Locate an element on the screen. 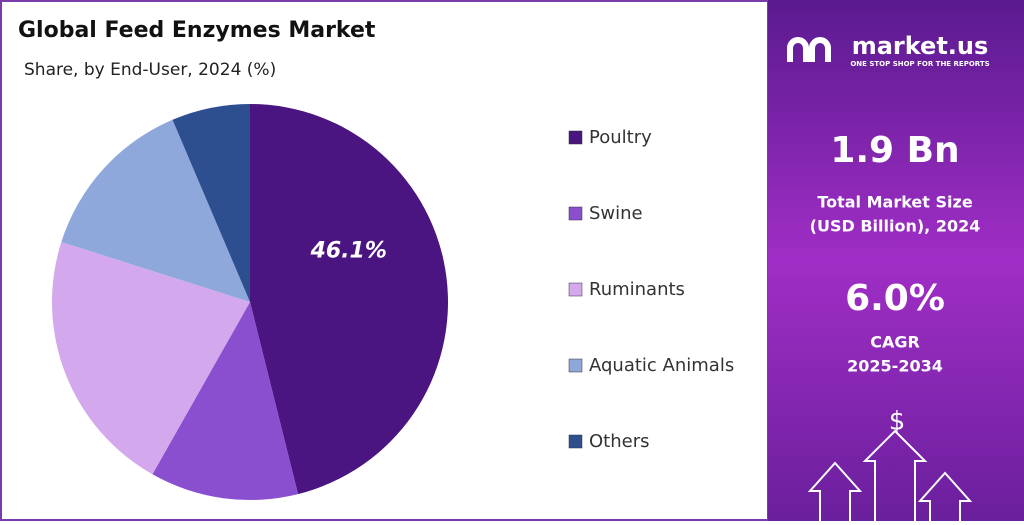  legend-label: Aquatic Animals is located at coordinates (661, 365).